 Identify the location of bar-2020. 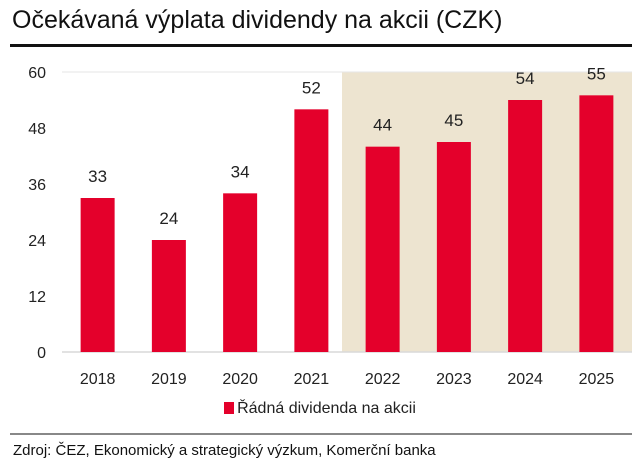
(240, 272).